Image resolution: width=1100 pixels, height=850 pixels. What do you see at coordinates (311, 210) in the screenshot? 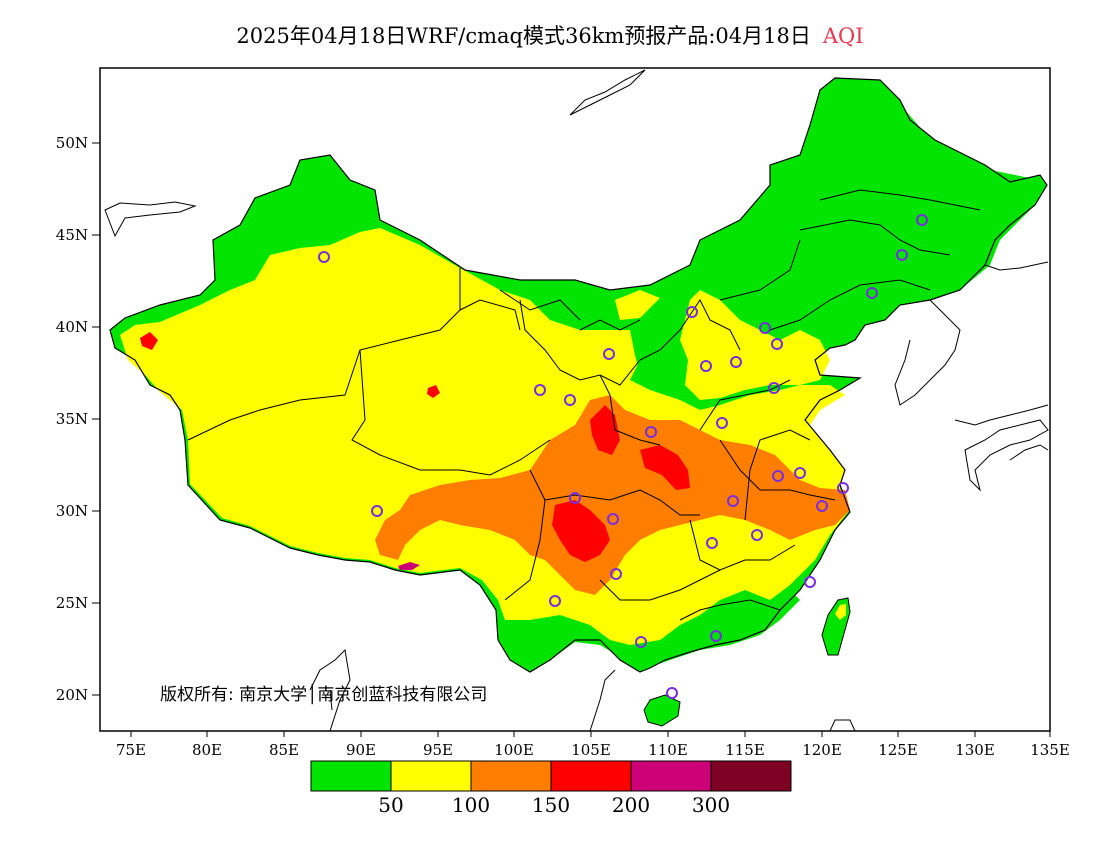
I see `region-good-xinjiang` at bounding box center [311, 210].